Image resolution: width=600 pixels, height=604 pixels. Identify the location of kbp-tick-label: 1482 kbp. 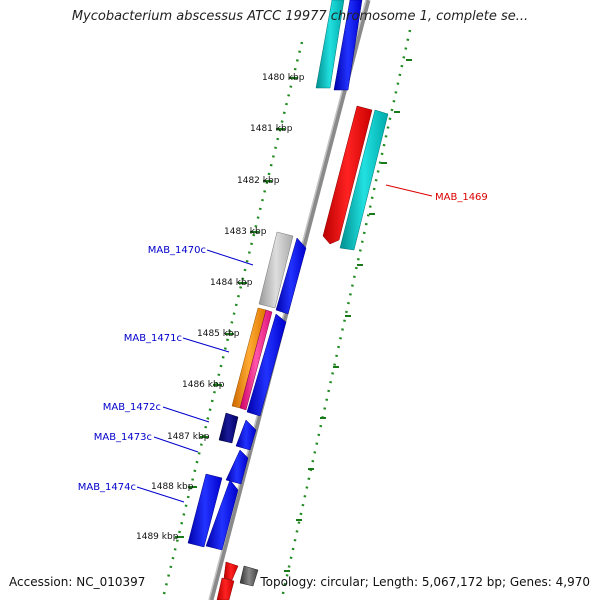
(258, 181).